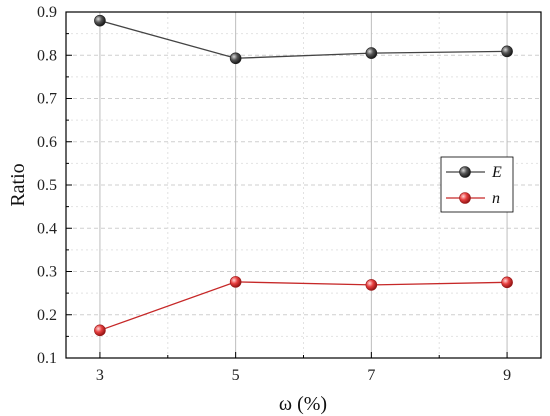  What do you see at coordinates (47, 358) in the screenshot?
I see `y-tick-label: 0.1` at bounding box center [47, 358].